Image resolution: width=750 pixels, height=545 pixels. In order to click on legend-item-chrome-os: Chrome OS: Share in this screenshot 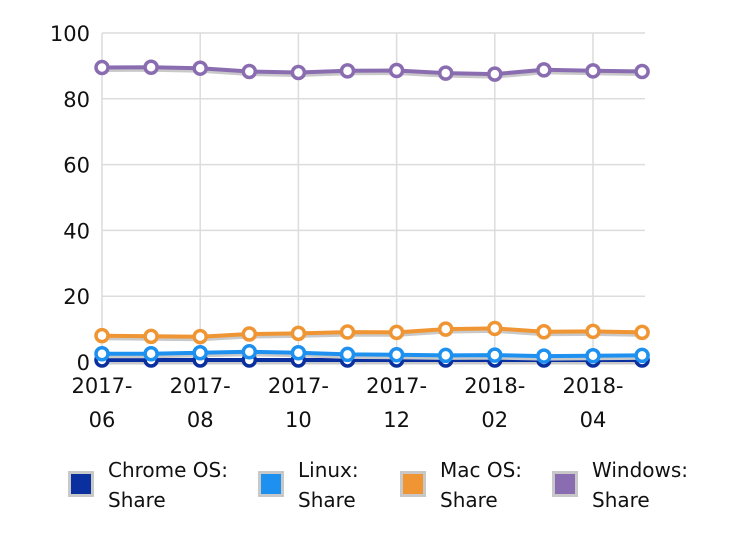, I will do `click(148, 485)`.